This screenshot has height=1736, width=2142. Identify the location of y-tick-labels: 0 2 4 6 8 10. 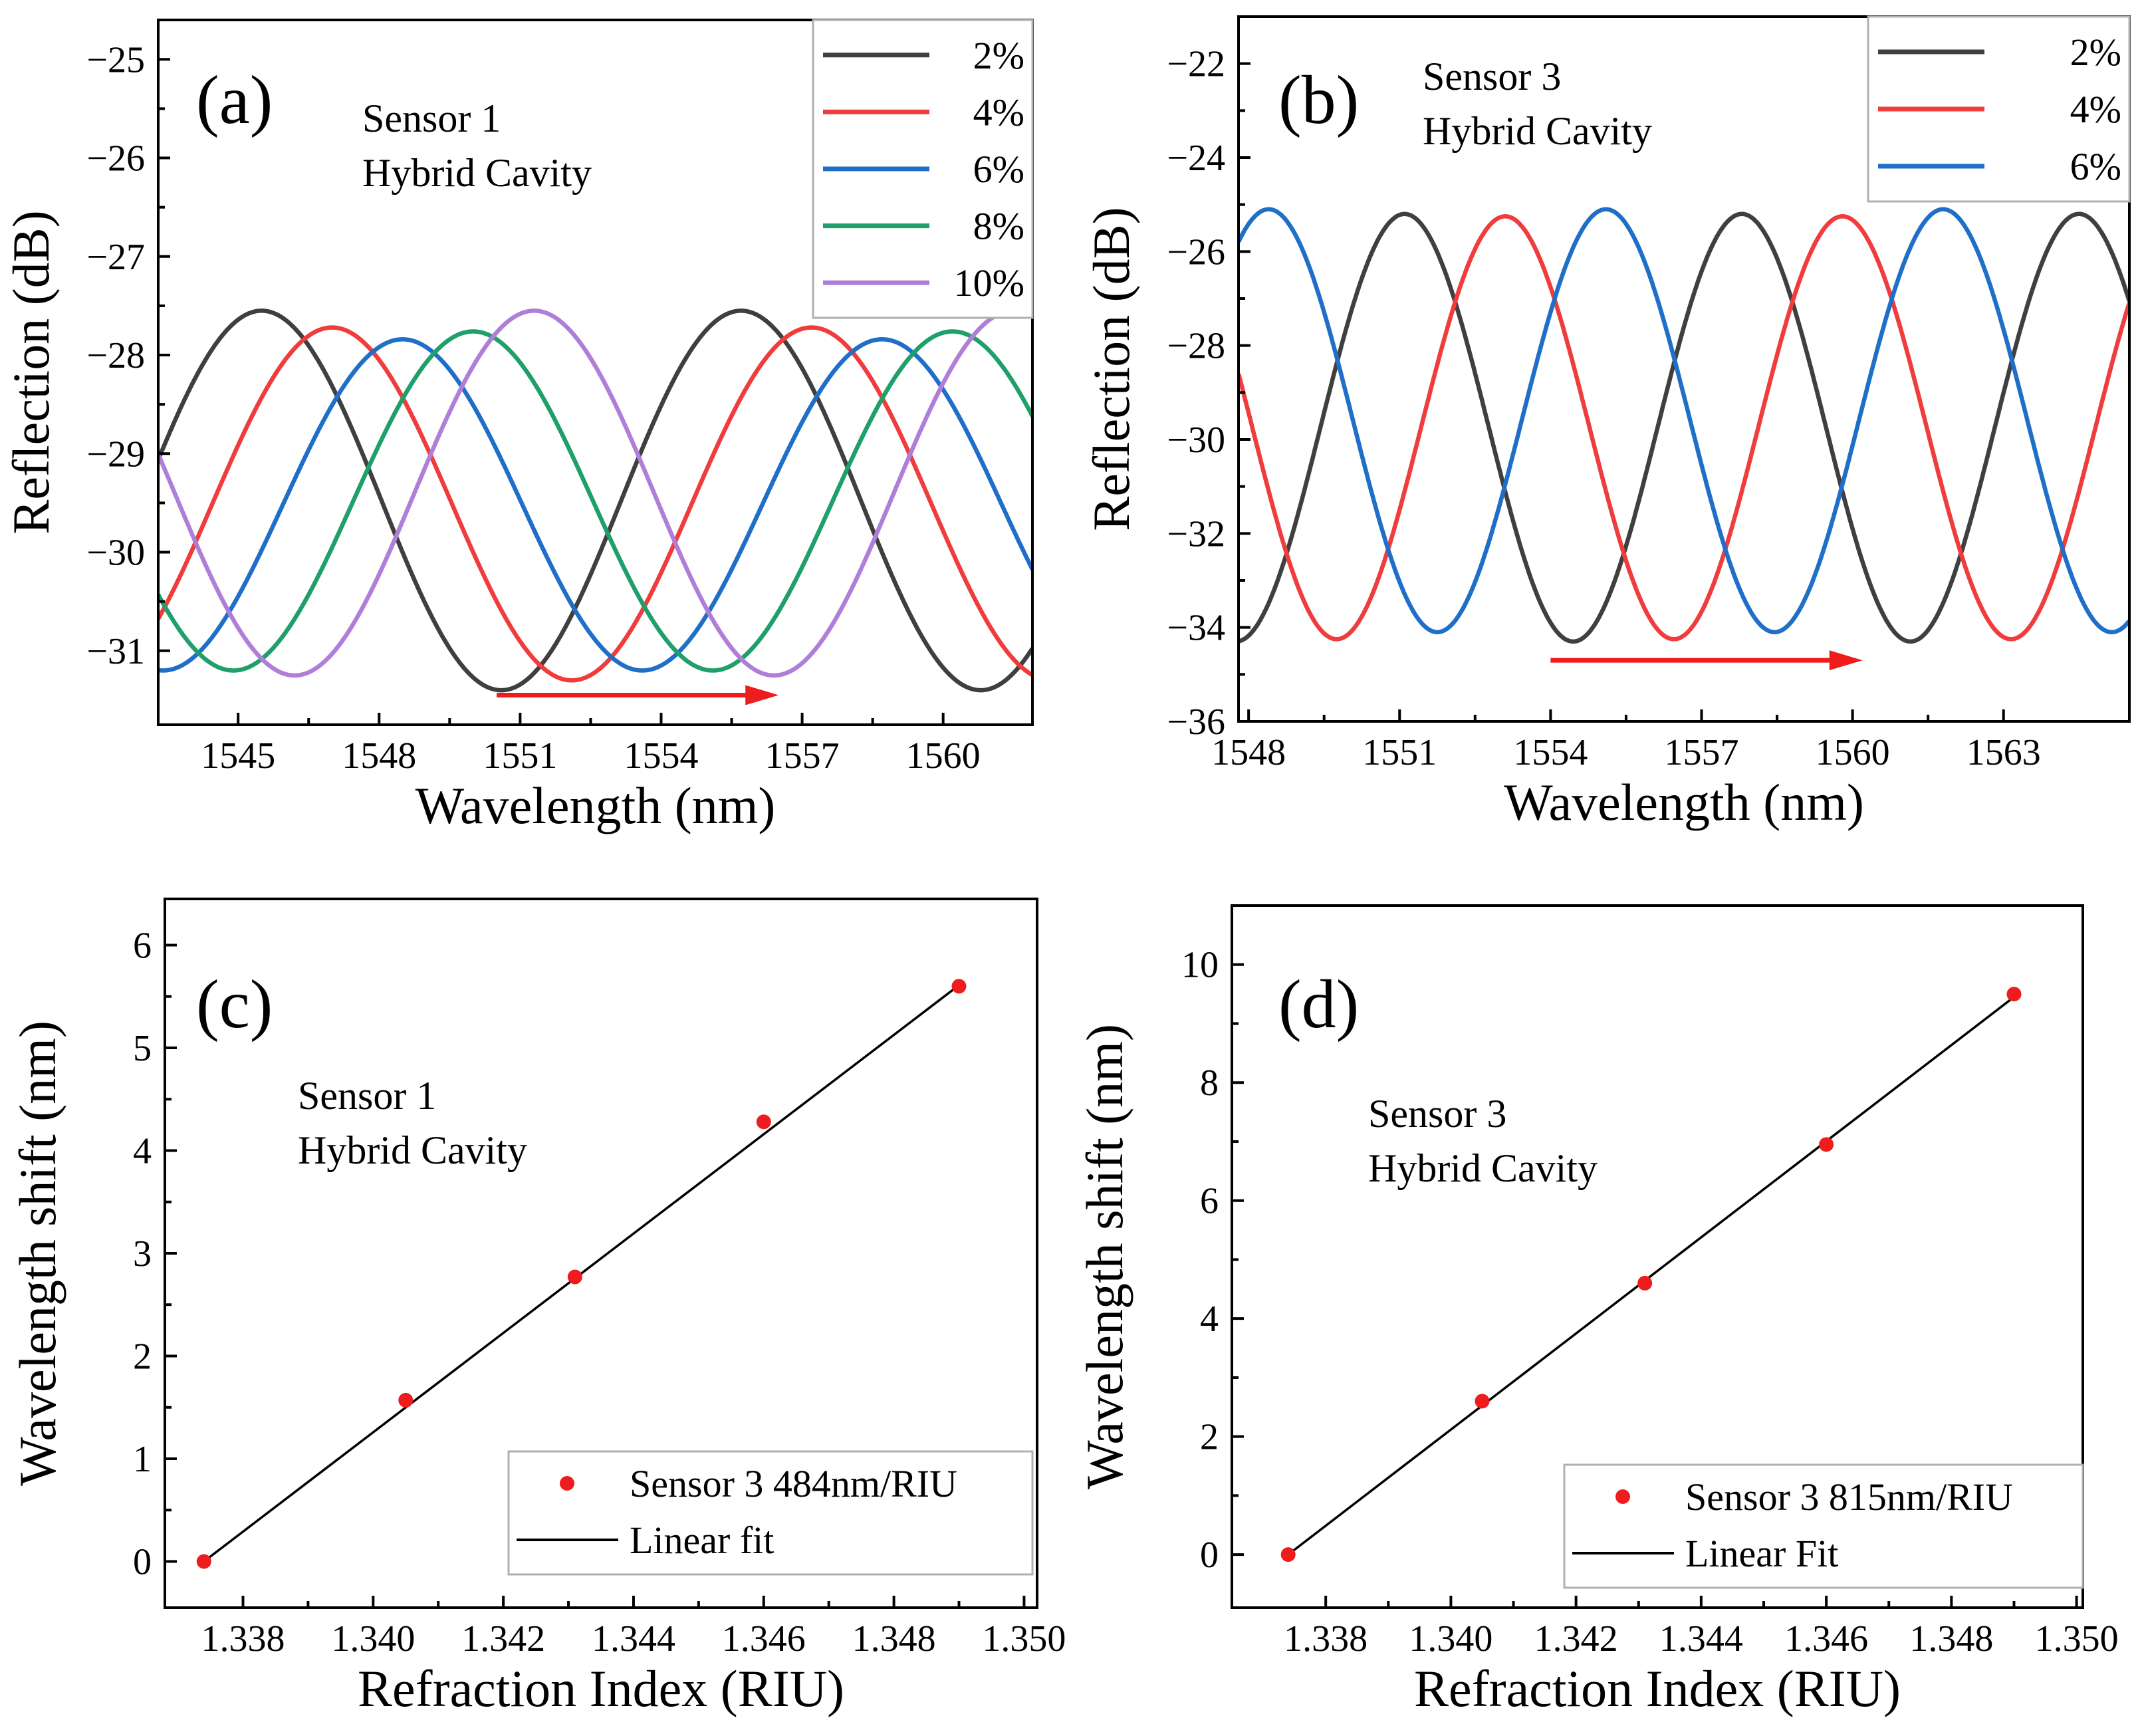
(1200, 1260).